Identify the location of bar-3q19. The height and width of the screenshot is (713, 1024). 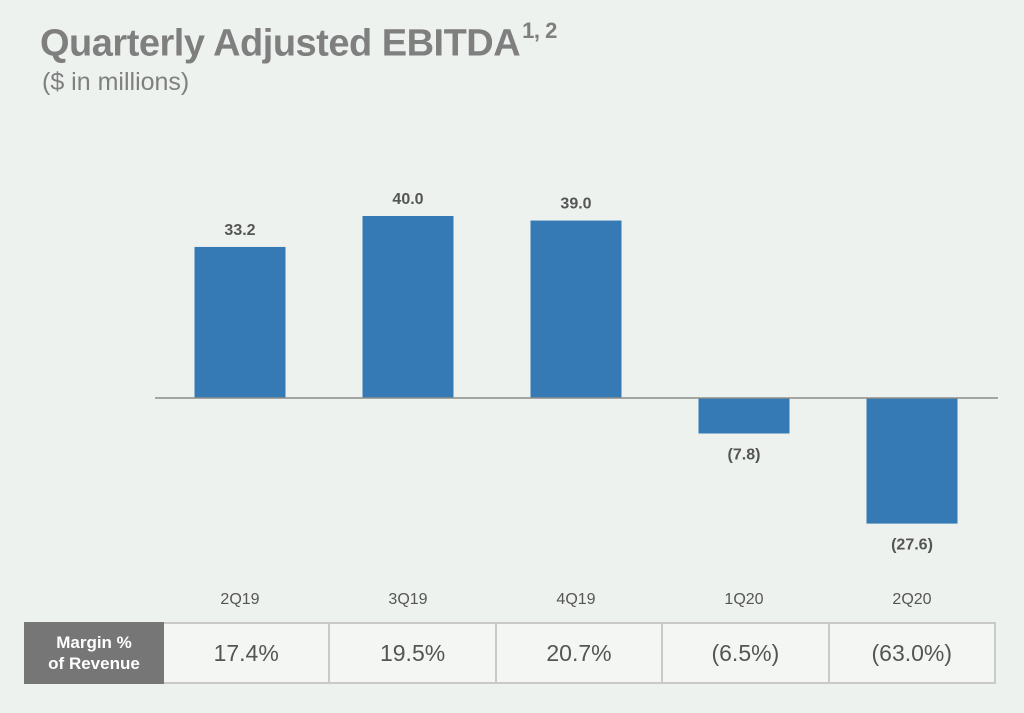
(408, 307).